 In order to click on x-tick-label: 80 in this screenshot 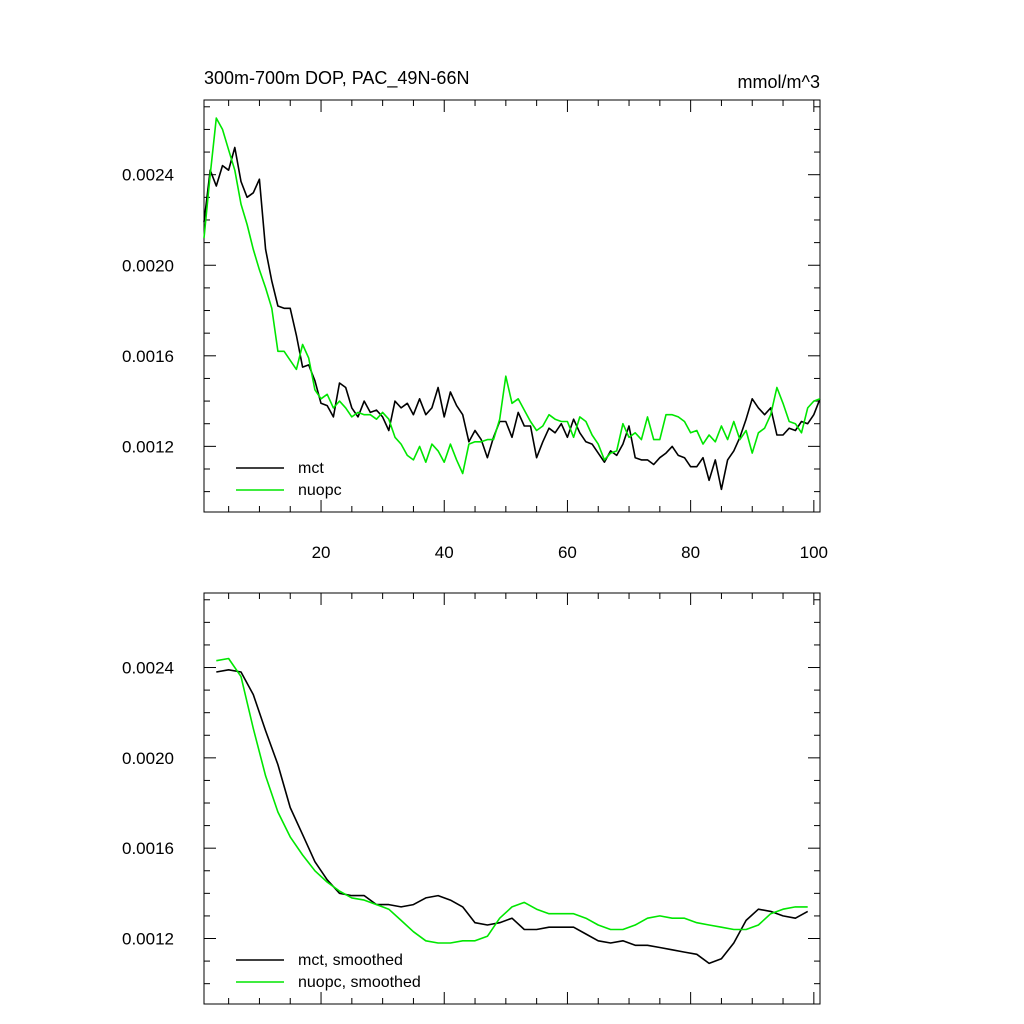, I will do `click(690, 552)`.